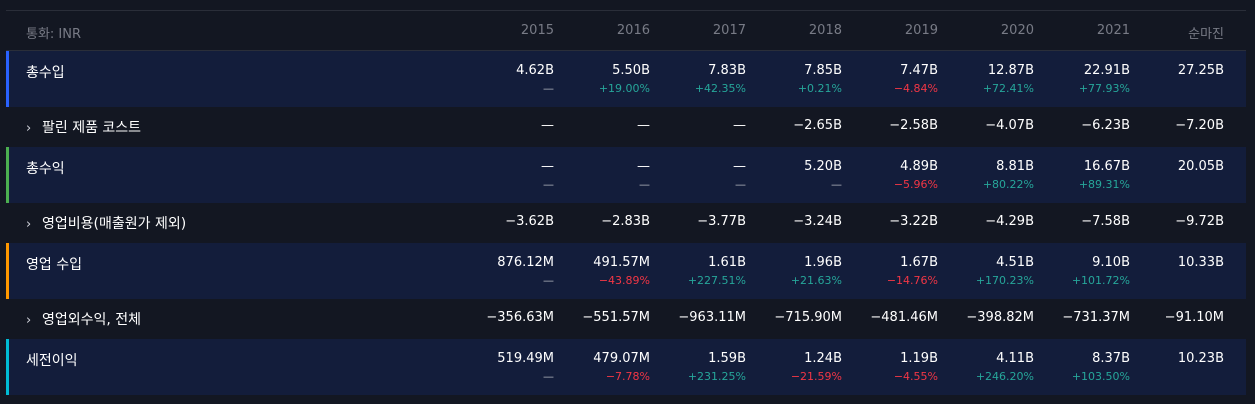  What do you see at coordinates (525, 358) in the screenshot?
I see `cell-value: 519.49M` at bounding box center [525, 358].